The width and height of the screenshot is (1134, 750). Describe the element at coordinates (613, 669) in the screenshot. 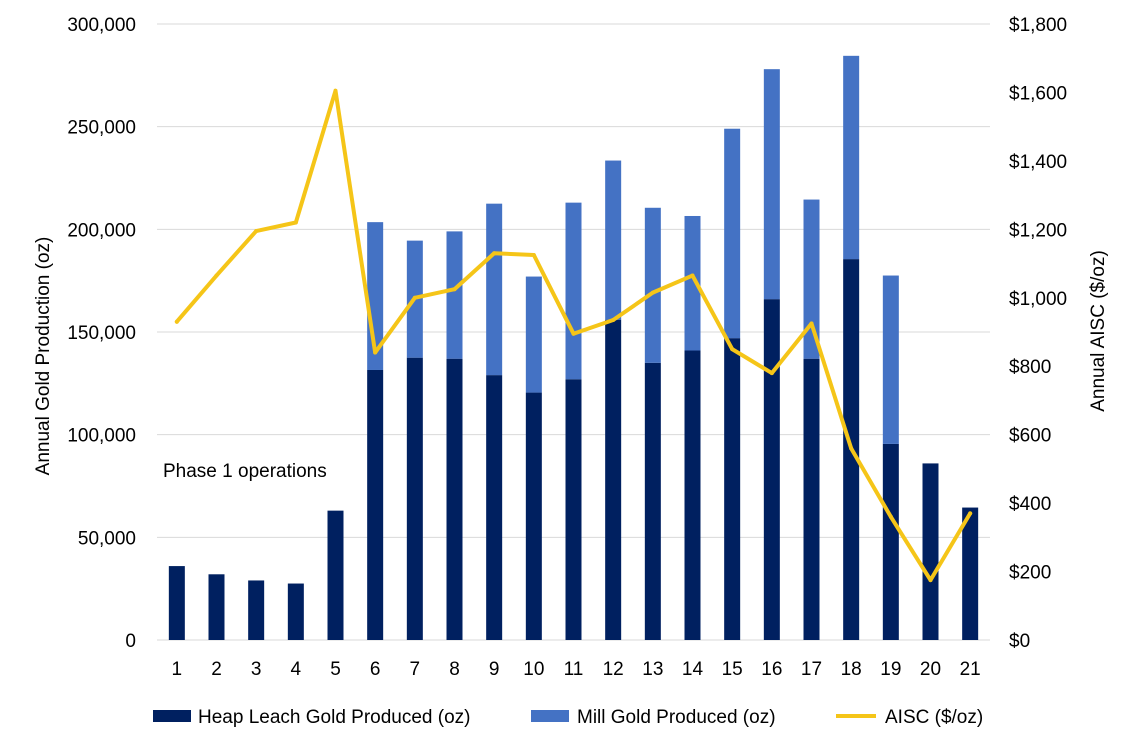

I see `x-tick-label-12: 12` at that location.